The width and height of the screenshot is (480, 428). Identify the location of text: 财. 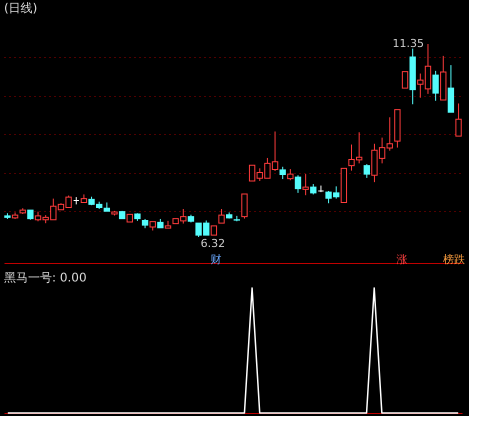
(216, 259).